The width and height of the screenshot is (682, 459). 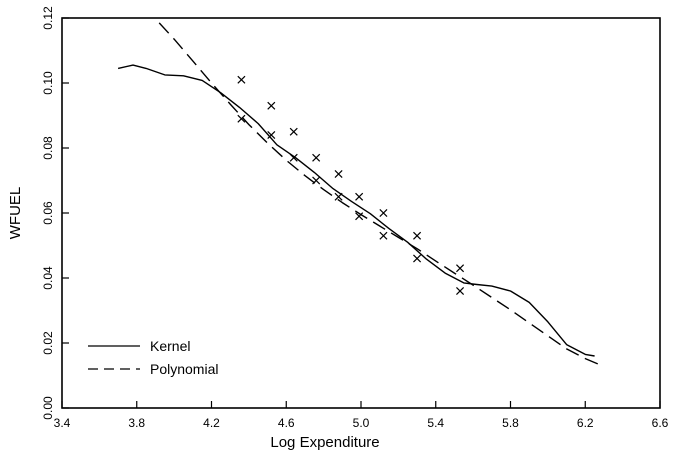 What do you see at coordinates (136, 423) in the screenshot?
I see `x-tick-label: 3.8` at bounding box center [136, 423].